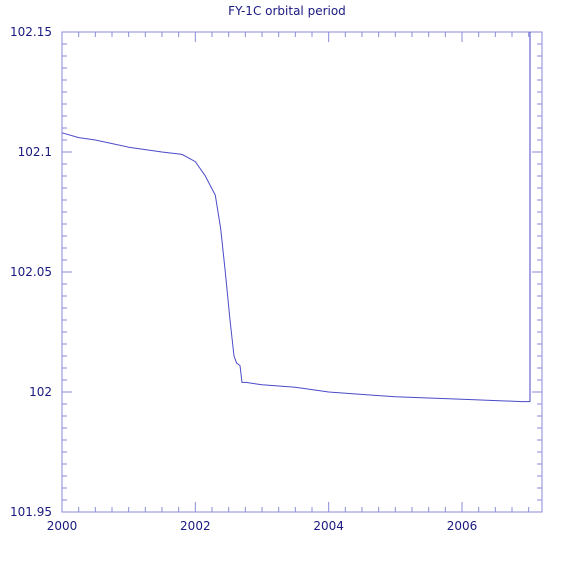  Describe the element at coordinates (462, 526) in the screenshot. I see `x-tick-label: 2006` at that location.